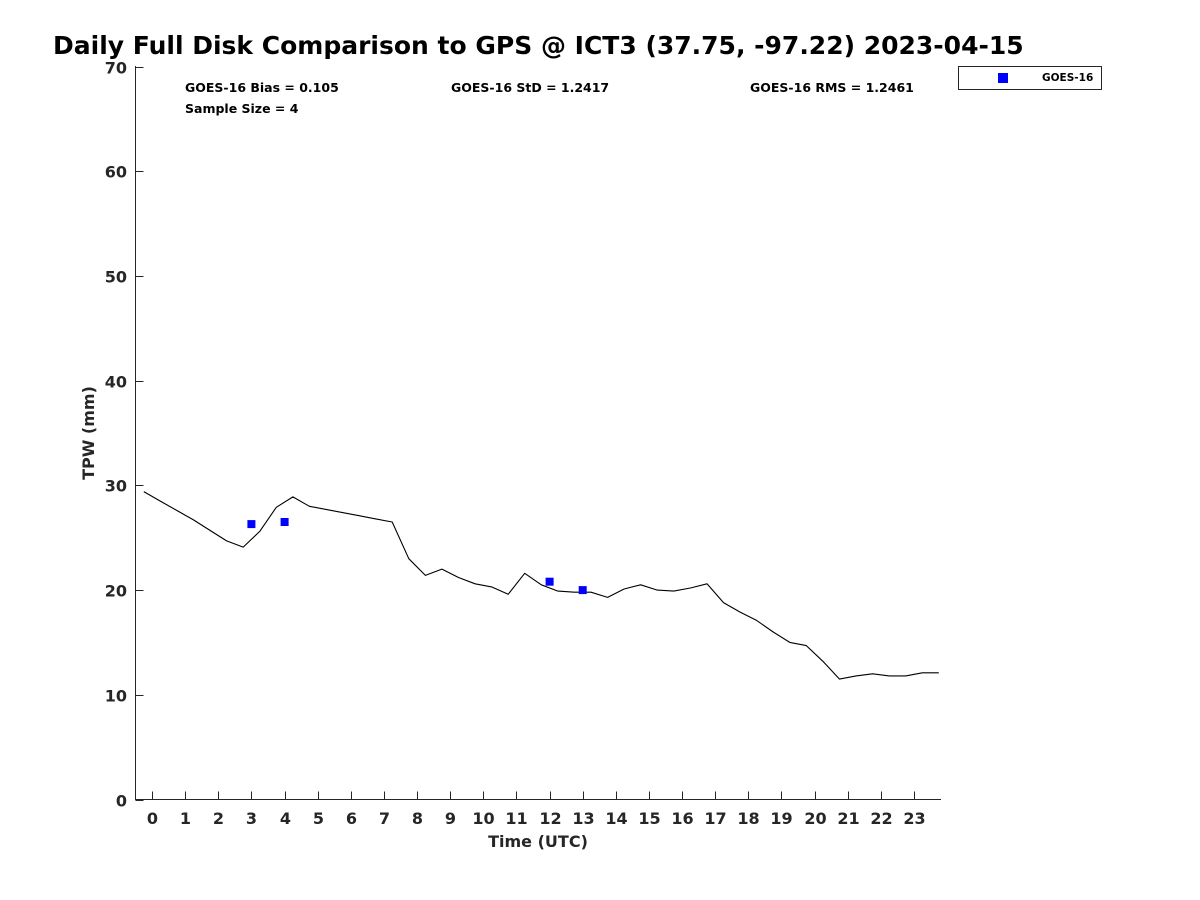 Image resolution: width=1200 pixels, height=900 pixels. What do you see at coordinates (251, 818) in the screenshot?
I see `x-tick-label: 3` at bounding box center [251, 818].